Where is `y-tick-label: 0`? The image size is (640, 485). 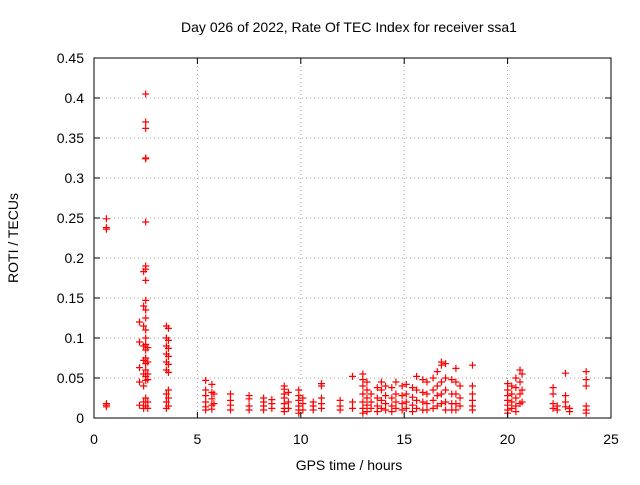 y-tick-label: 0 is located at coordinates (80, 418).